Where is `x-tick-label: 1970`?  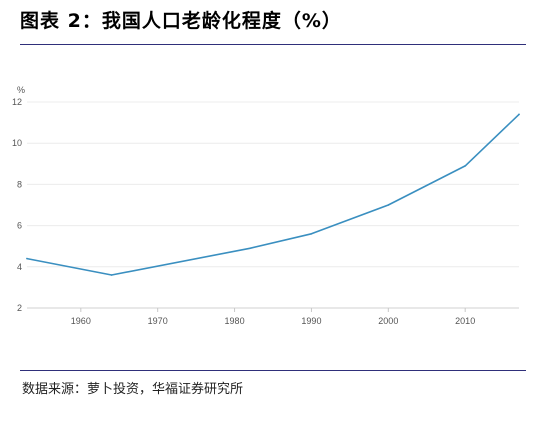 x-tick-label: 1970 is located at coordinates (158, 321).